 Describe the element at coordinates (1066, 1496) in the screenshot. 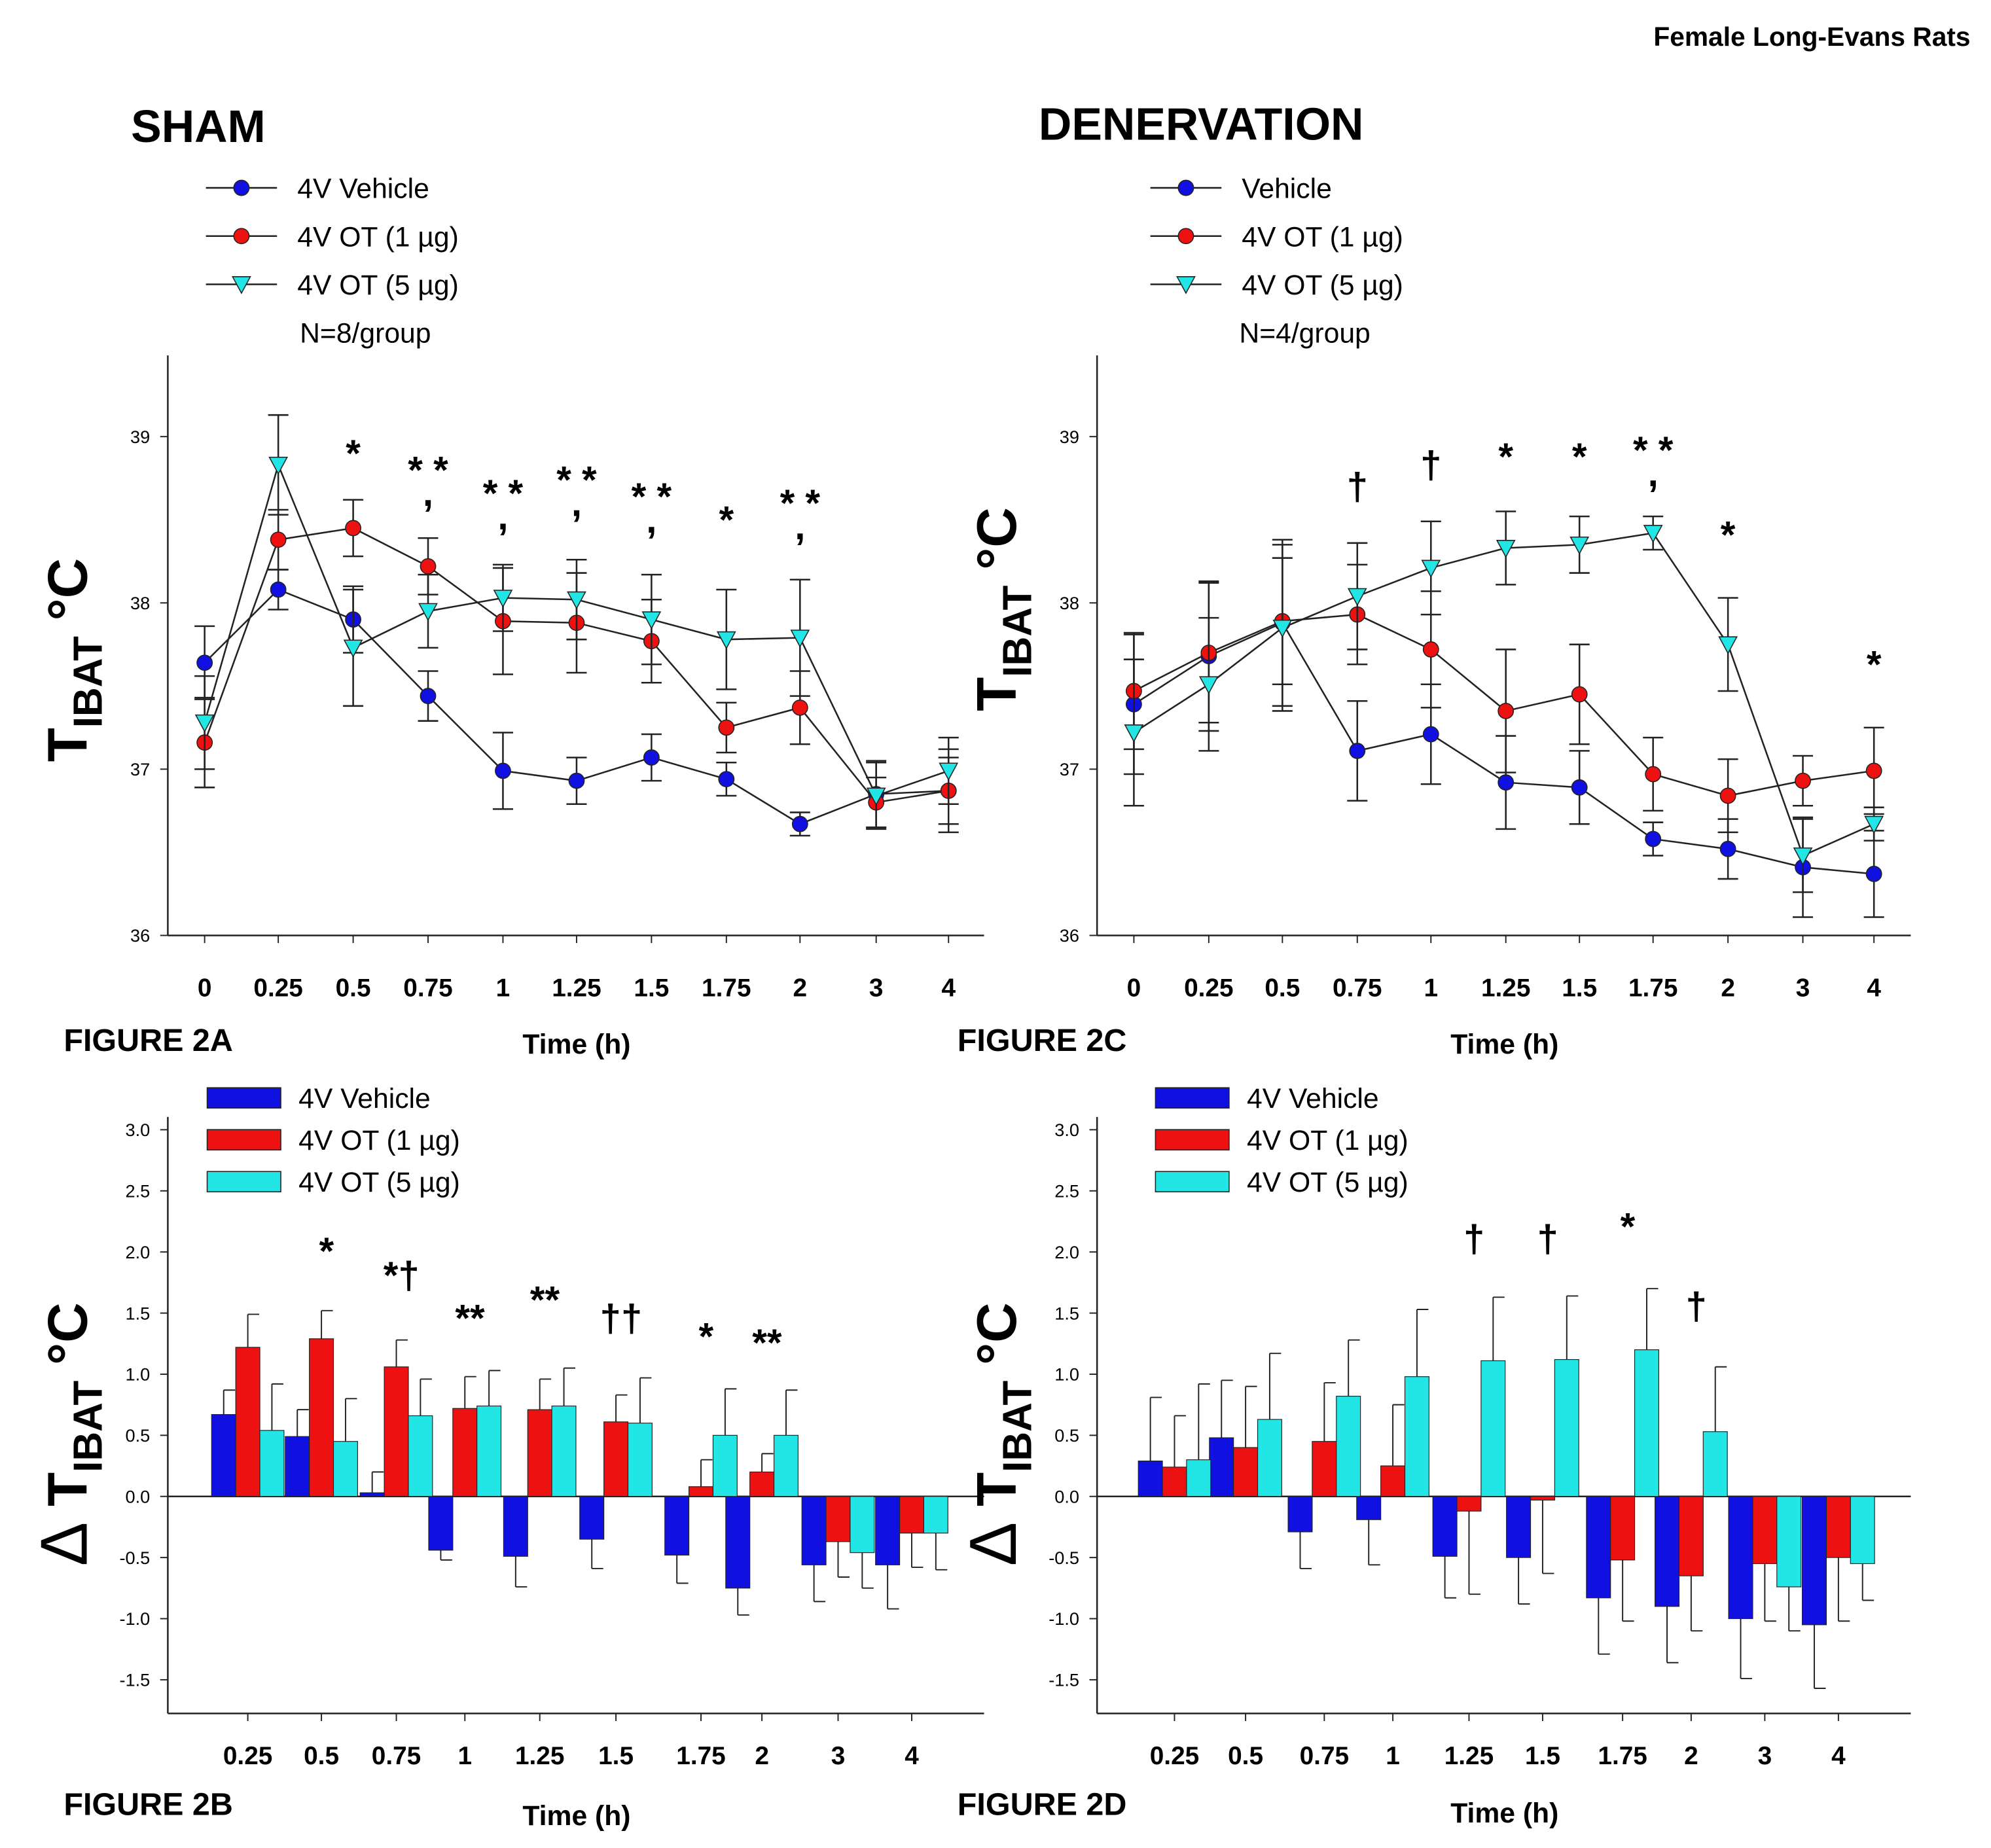

I see `y-tick-label: 0.0` at that location.